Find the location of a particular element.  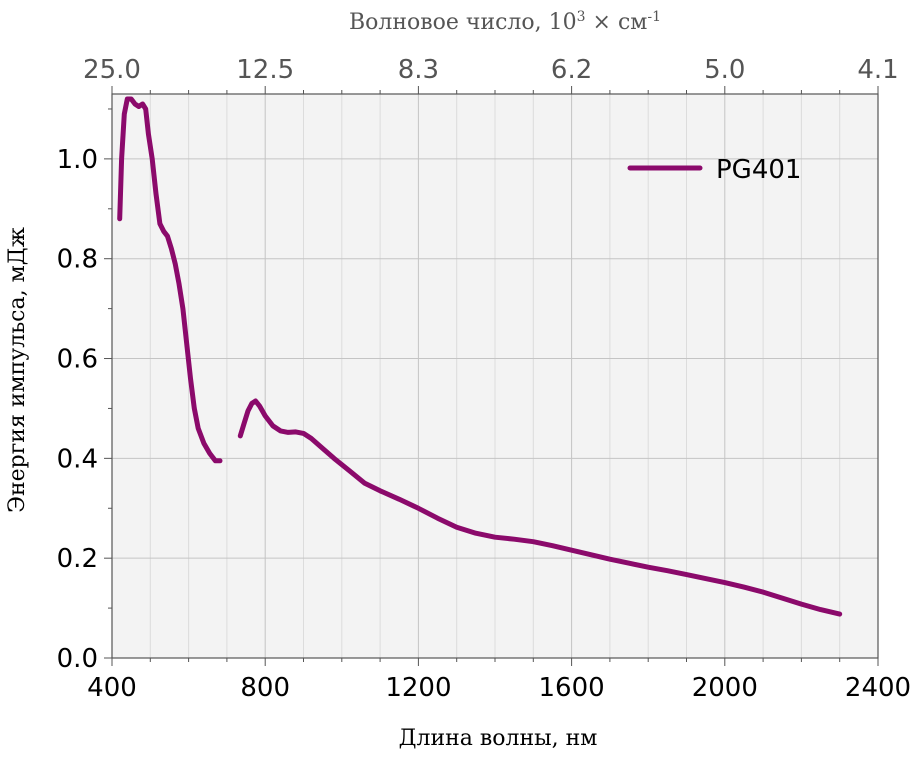

top-tick-label: 8.3 is located at coordinates (418, 70).